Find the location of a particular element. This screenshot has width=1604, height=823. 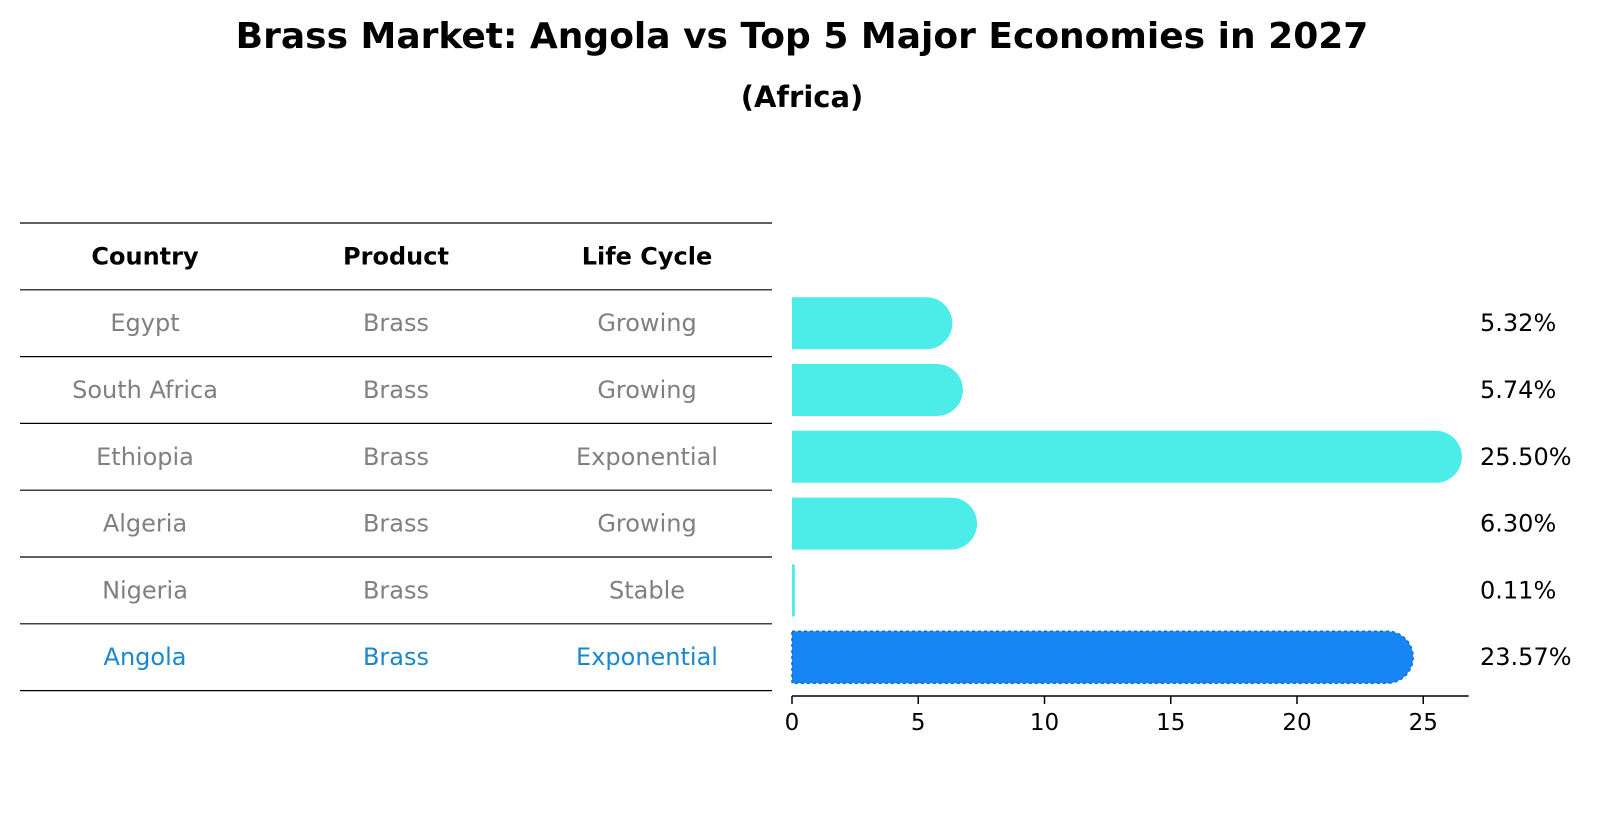

bar-egypt is located at coordinates (872, 323).